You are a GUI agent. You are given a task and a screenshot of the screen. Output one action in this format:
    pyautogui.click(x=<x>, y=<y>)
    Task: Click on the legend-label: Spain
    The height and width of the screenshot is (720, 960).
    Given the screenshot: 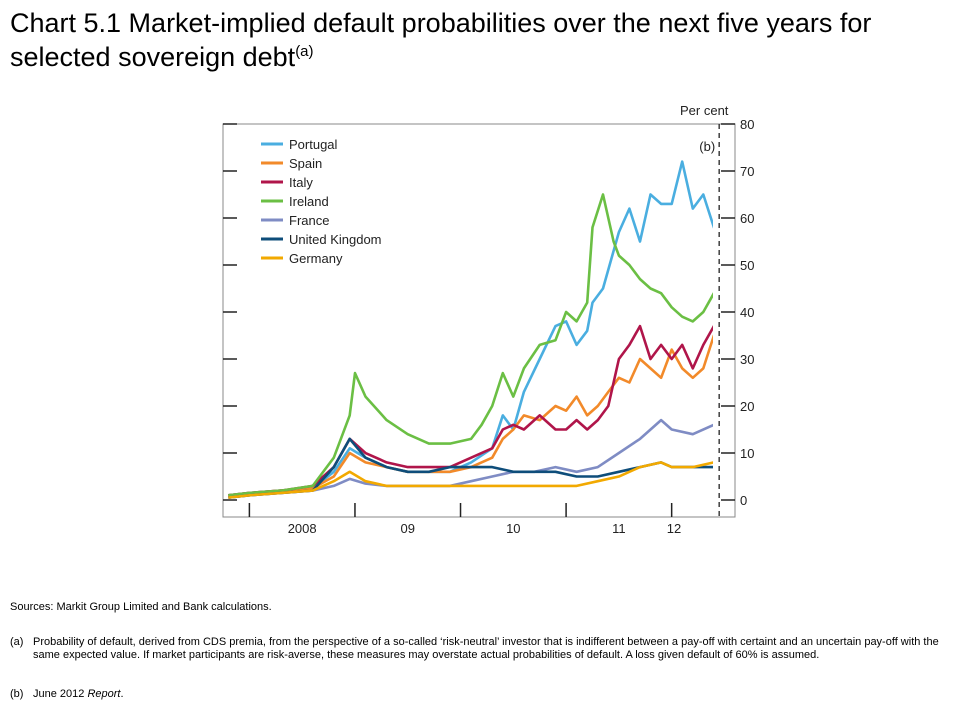 What is the action you would take?
    pyautogui.click(x=305, y=163)
    